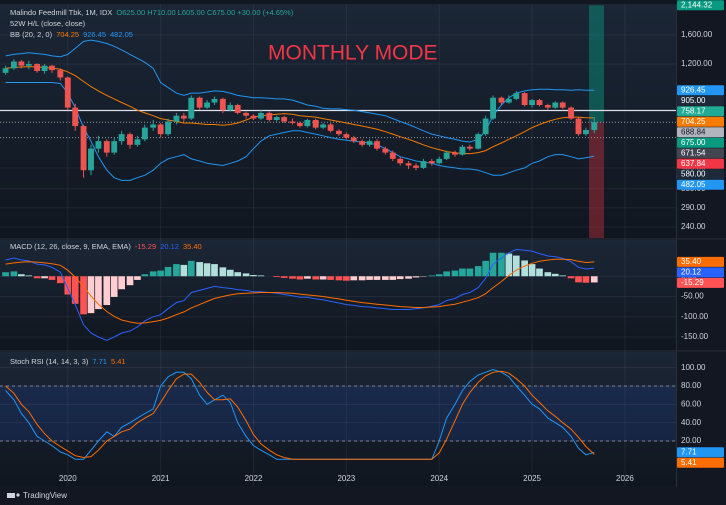  What do you see at coordinates (338, 413) in the screenshot?
I see `band-fill` at bounding box center [338, 413].